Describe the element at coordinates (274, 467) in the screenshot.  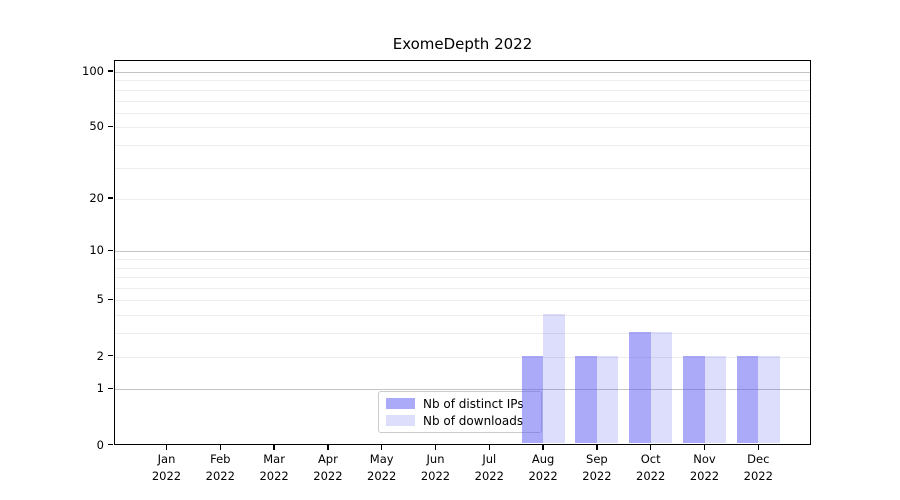
I see `x-tick-label: Mar 2022` at that location.